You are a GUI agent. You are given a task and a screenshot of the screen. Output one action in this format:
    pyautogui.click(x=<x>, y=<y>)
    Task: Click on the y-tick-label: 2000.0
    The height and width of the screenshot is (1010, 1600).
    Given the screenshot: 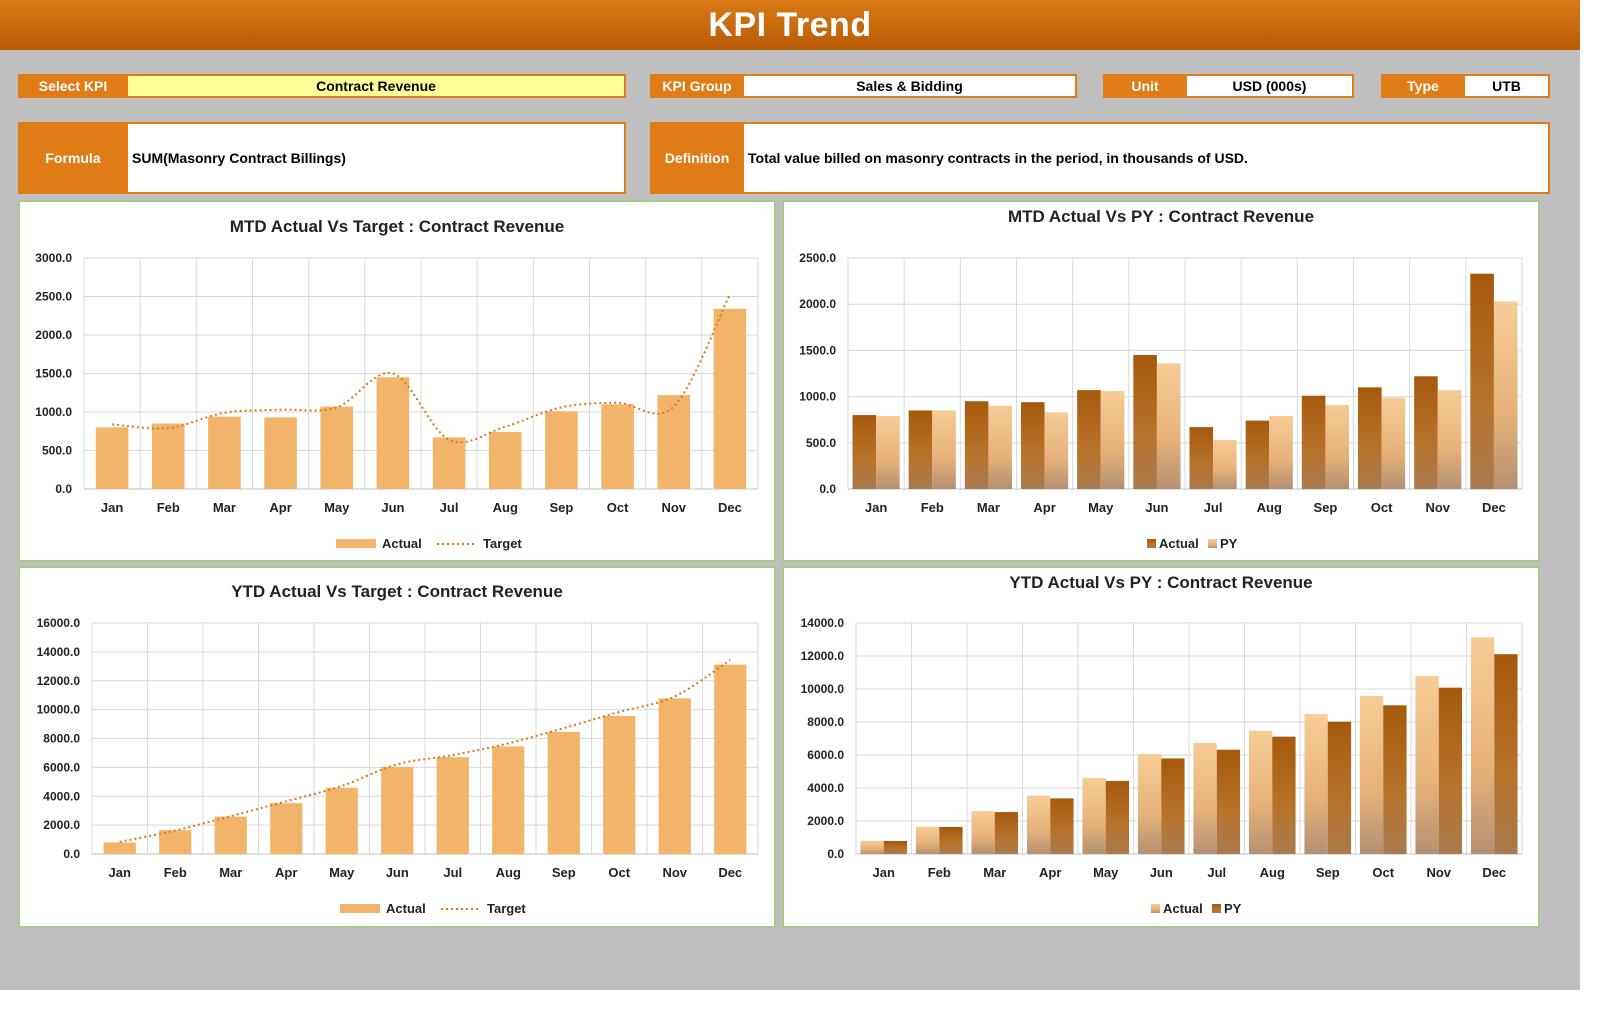 What is the action you would take?
    pyautogui.click(x=817, y=304)
    